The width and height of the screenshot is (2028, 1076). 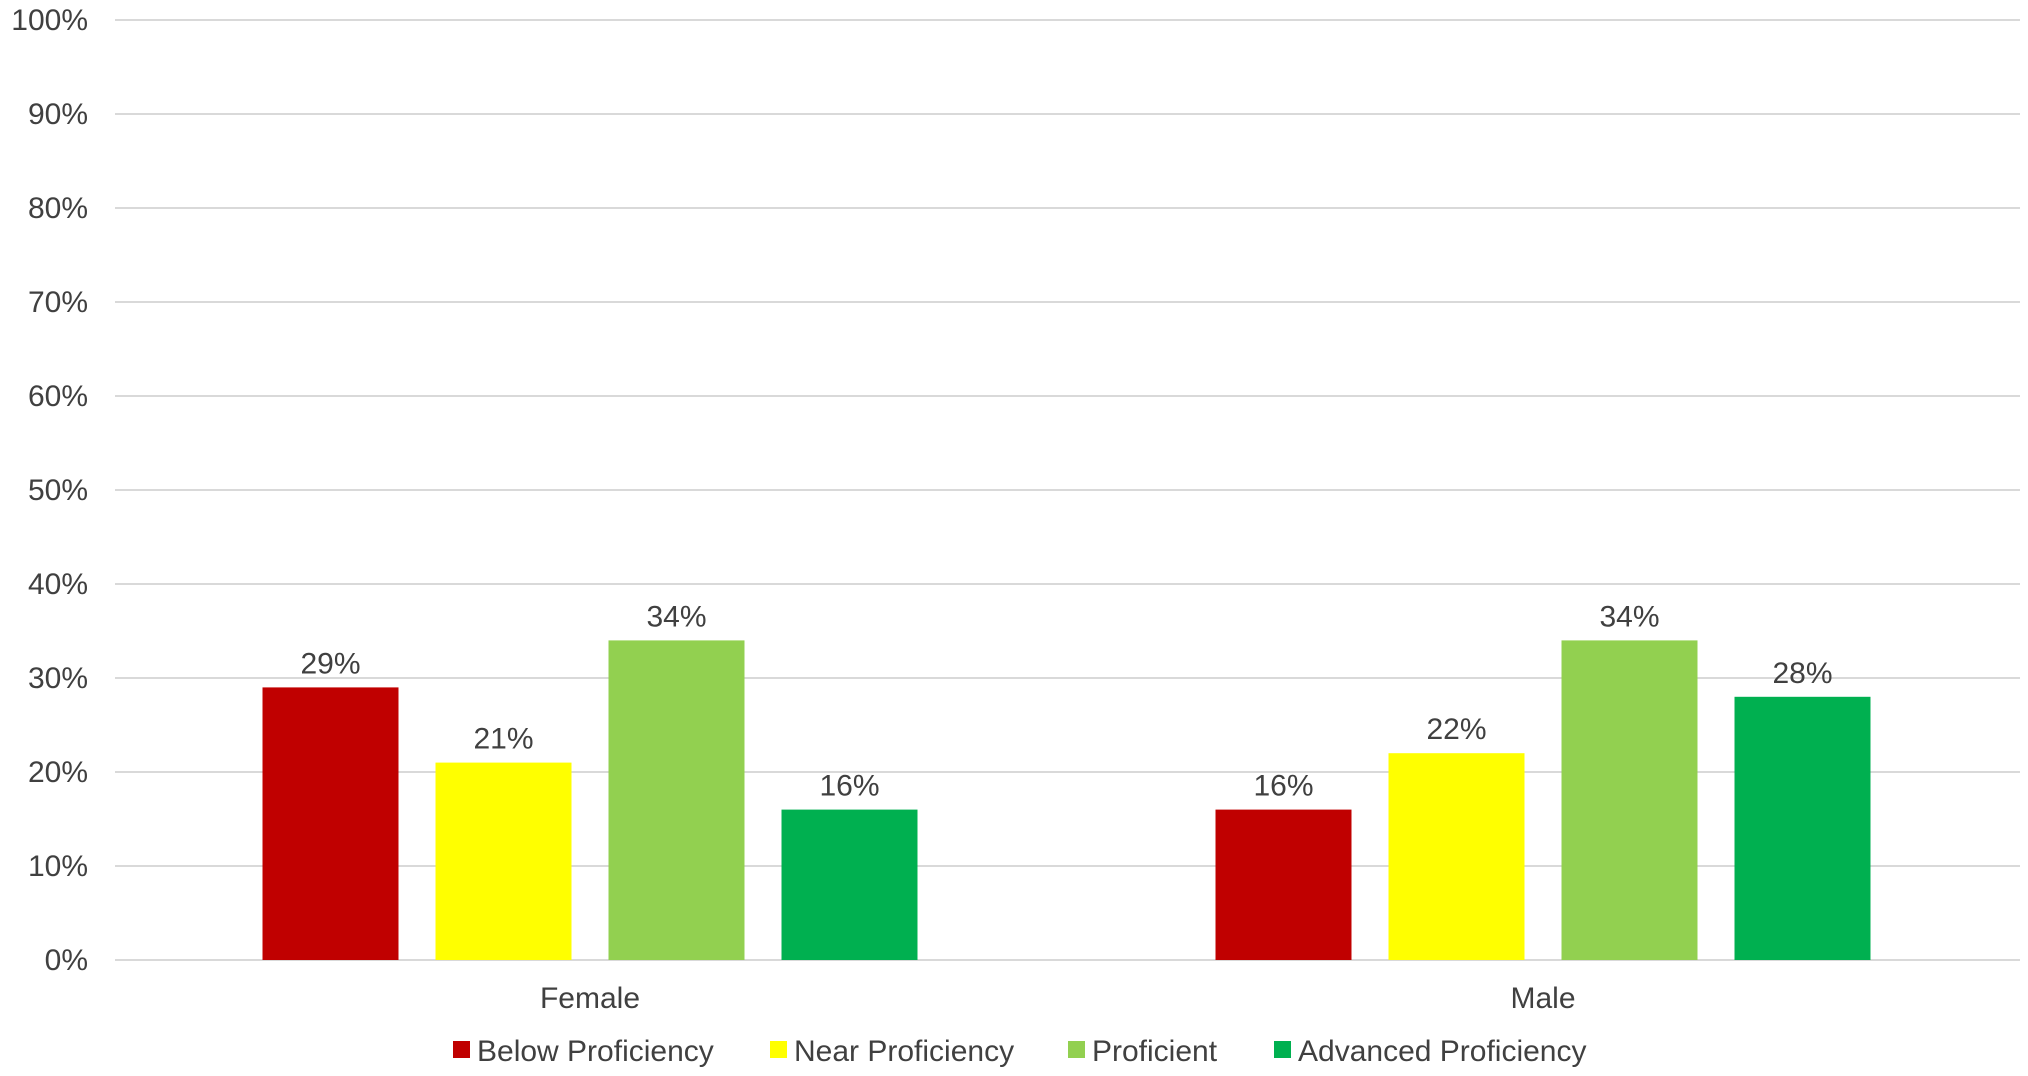 I want to click on data-label: 21%, so click(x=503, y=739).